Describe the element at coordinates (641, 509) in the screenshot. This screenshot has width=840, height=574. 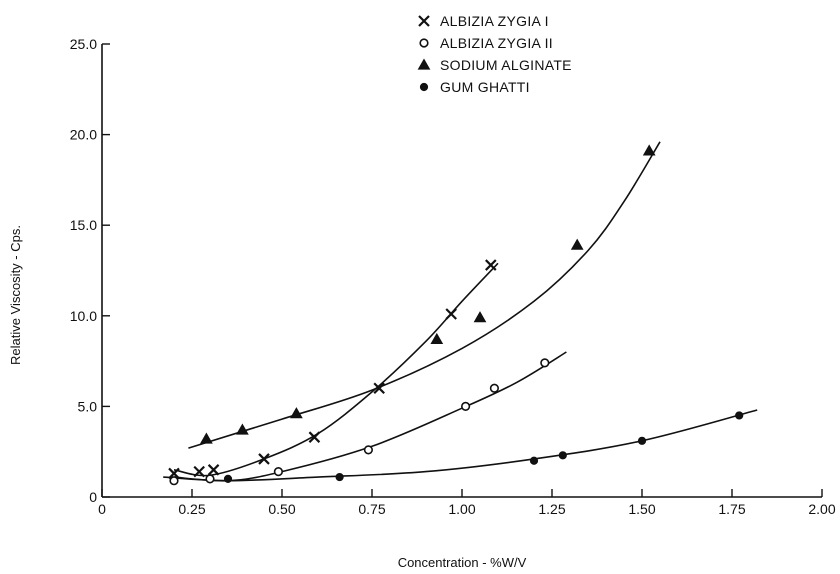
I see `x-tick-label: 1.50` at that location.